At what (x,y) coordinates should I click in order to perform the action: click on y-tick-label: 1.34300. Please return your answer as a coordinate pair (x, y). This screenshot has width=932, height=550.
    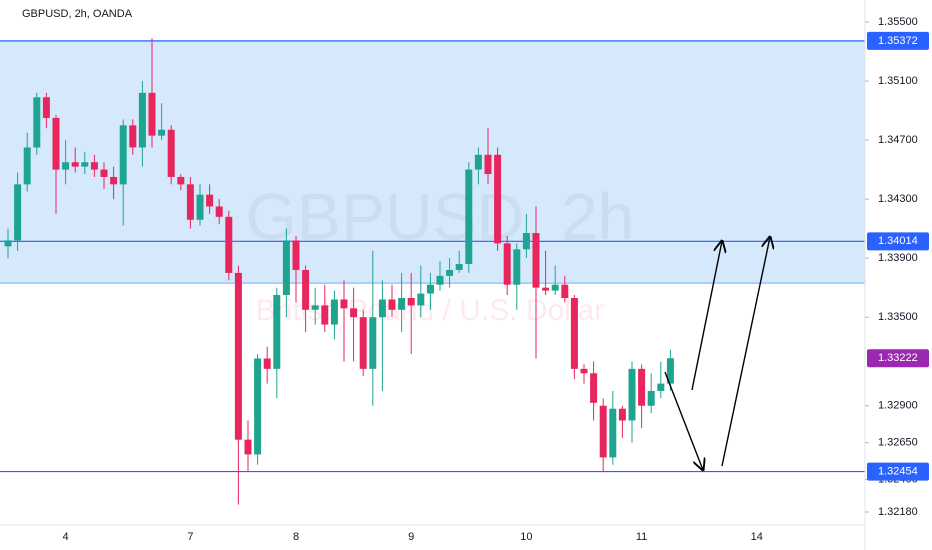
    Looking at the image, I should click on (898, 199).